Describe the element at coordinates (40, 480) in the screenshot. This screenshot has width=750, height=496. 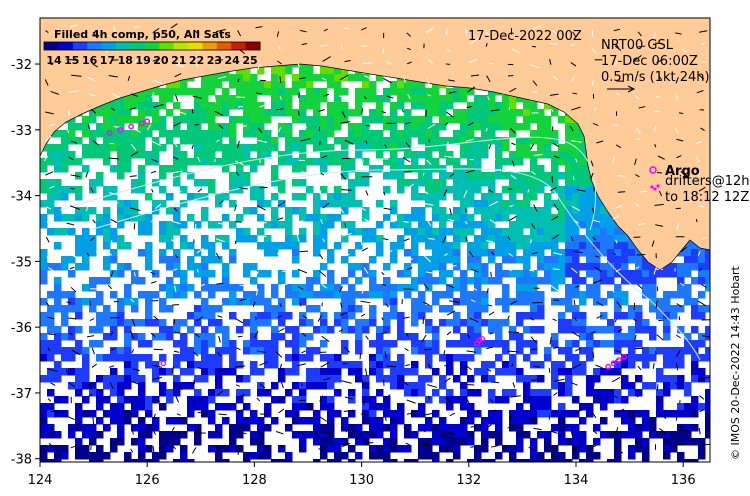
I see `x-tick-label: 124` at that location.